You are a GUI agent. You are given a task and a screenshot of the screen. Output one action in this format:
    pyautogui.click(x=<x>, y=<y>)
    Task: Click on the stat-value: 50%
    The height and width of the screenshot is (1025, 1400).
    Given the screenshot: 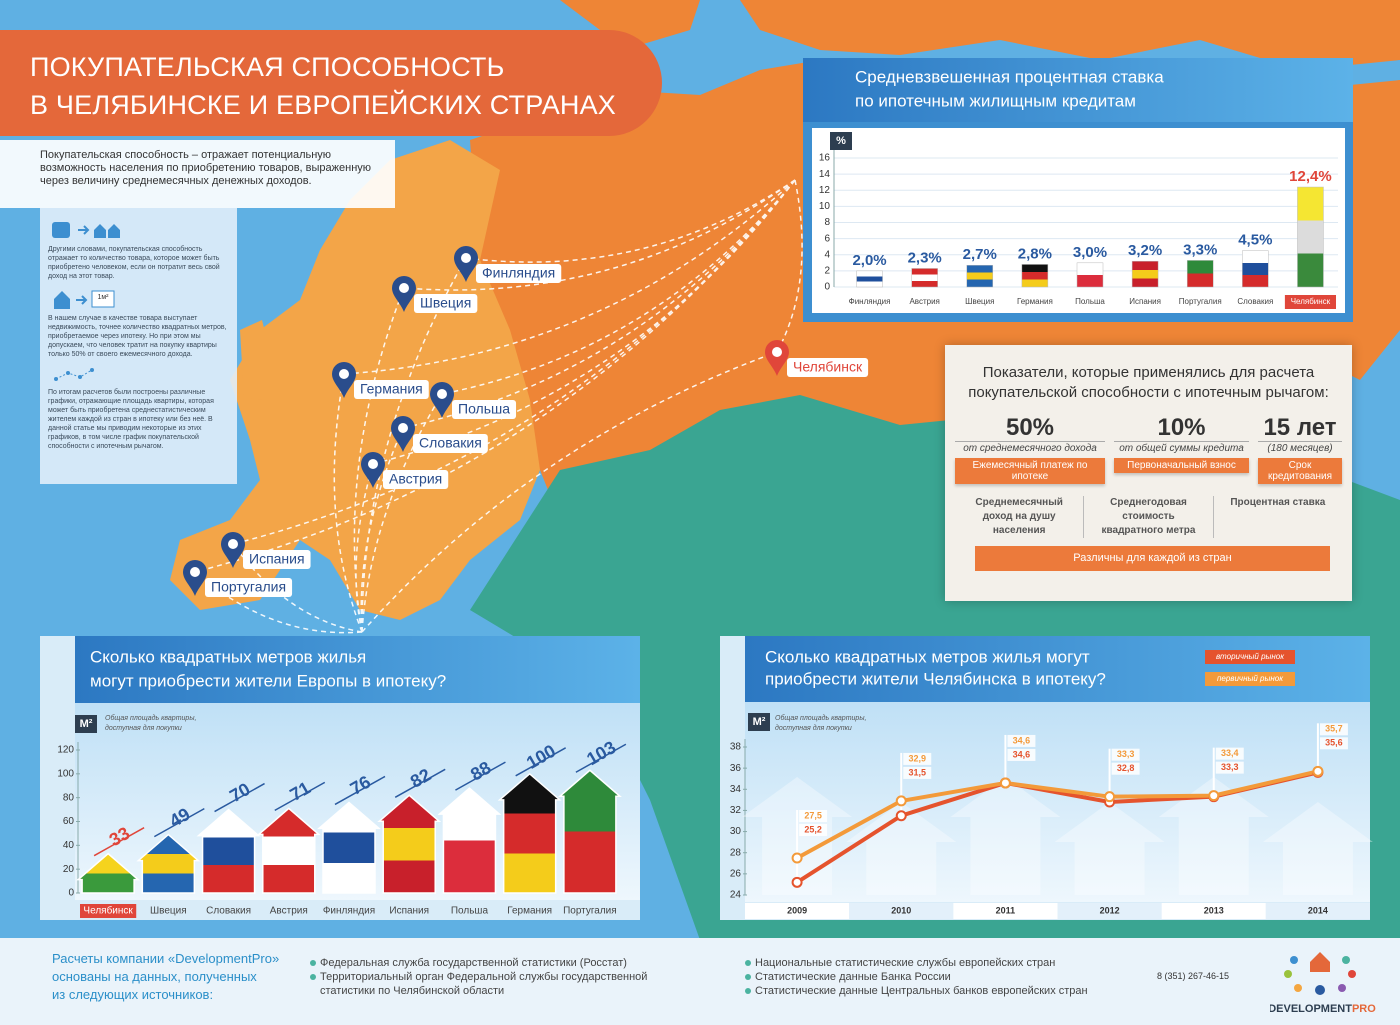 What is the action you would take?
    pyautogui.click(x=1030, y=427)
    